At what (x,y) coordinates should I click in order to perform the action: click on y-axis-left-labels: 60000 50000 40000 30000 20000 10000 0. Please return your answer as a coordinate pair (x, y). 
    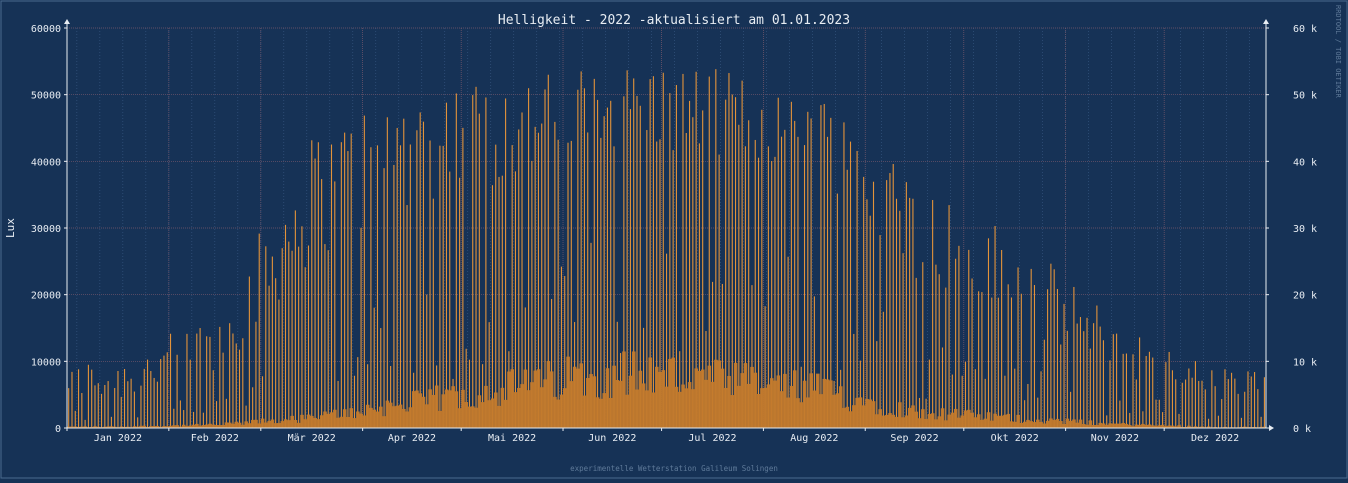
    Looking at the image, I should click on (46, 229).